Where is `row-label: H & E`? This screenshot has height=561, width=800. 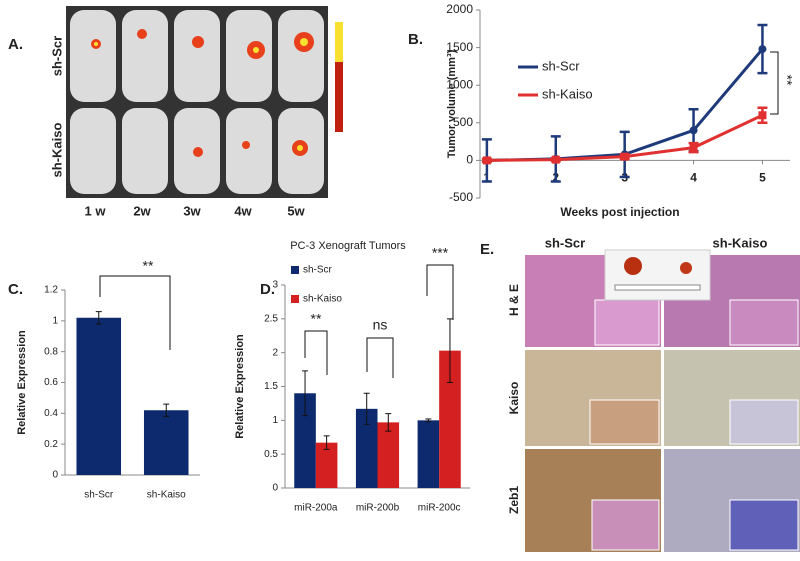
row-label: H & E is located at coordinates (514, 300).